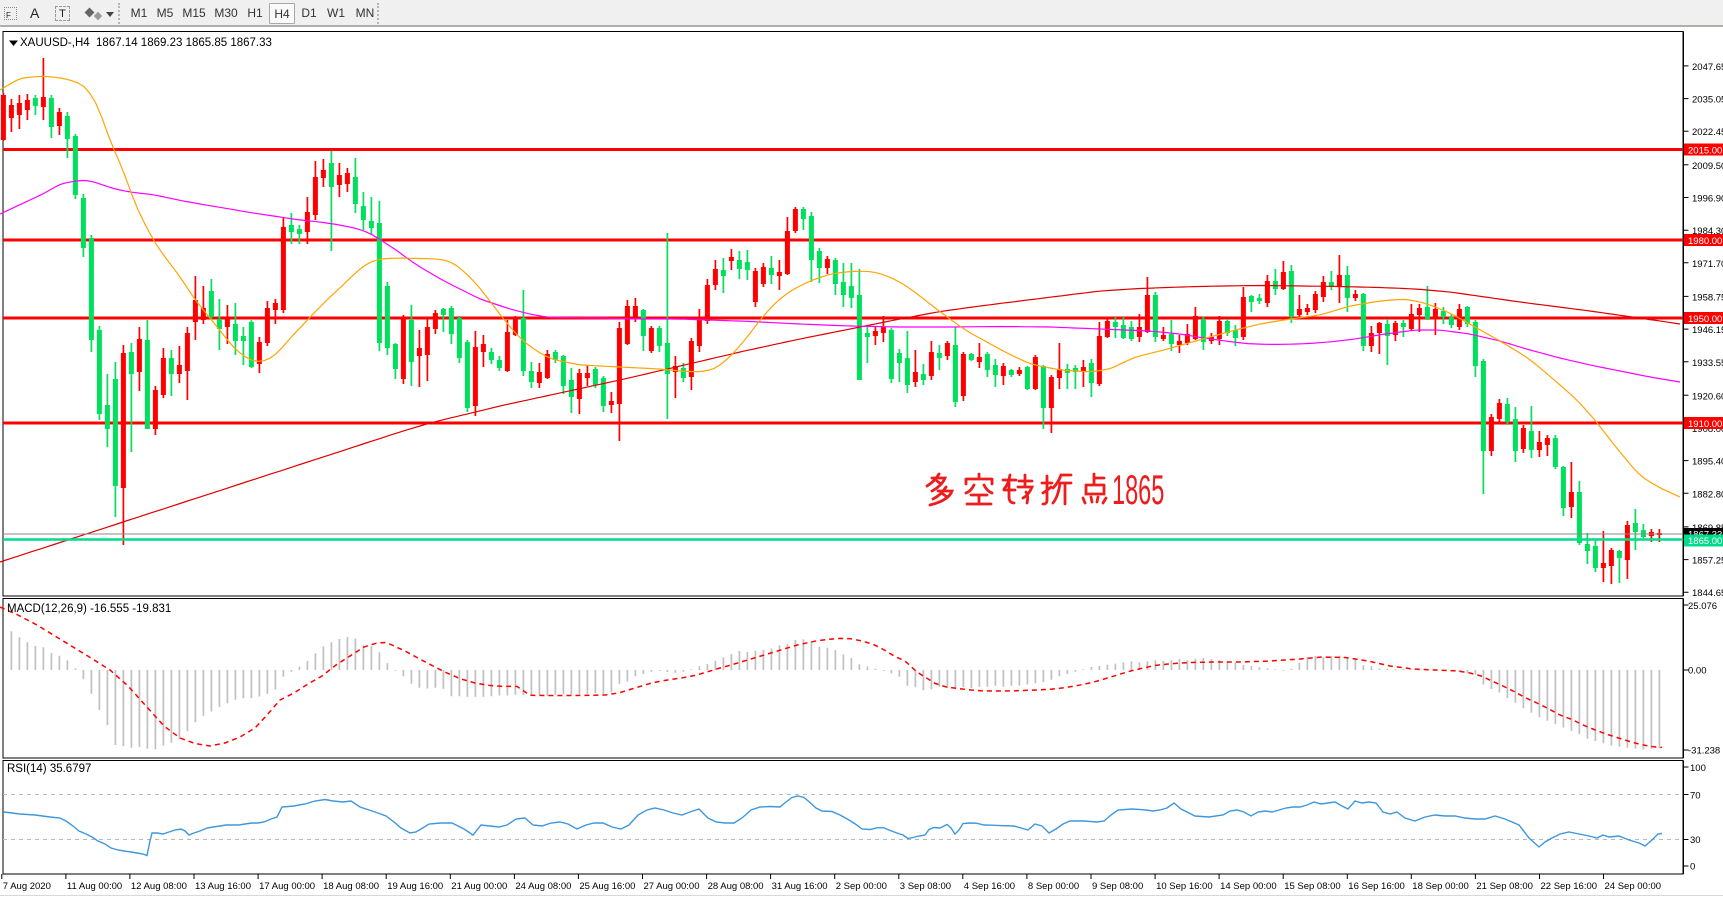  Describe the element at coordinates (1569, 886) in the screenshot. I see `svg-text: 22 Sep 16:00` at that location.